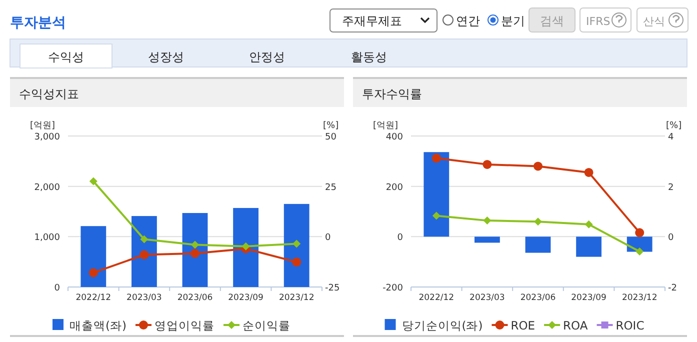 The width and height of the screenshot is (697, 342). Describe the element at coordinates (49, 94) in the screenshot. I see `chart-title: 수익성지표` at that location.